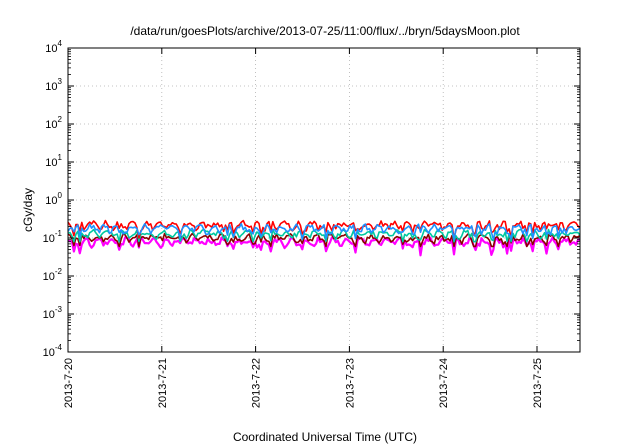 The image size is (640, 448). Describe the element at coordinates (53, 47) in the screenshot. I see `y-tick-label: 10⁴` at that location.